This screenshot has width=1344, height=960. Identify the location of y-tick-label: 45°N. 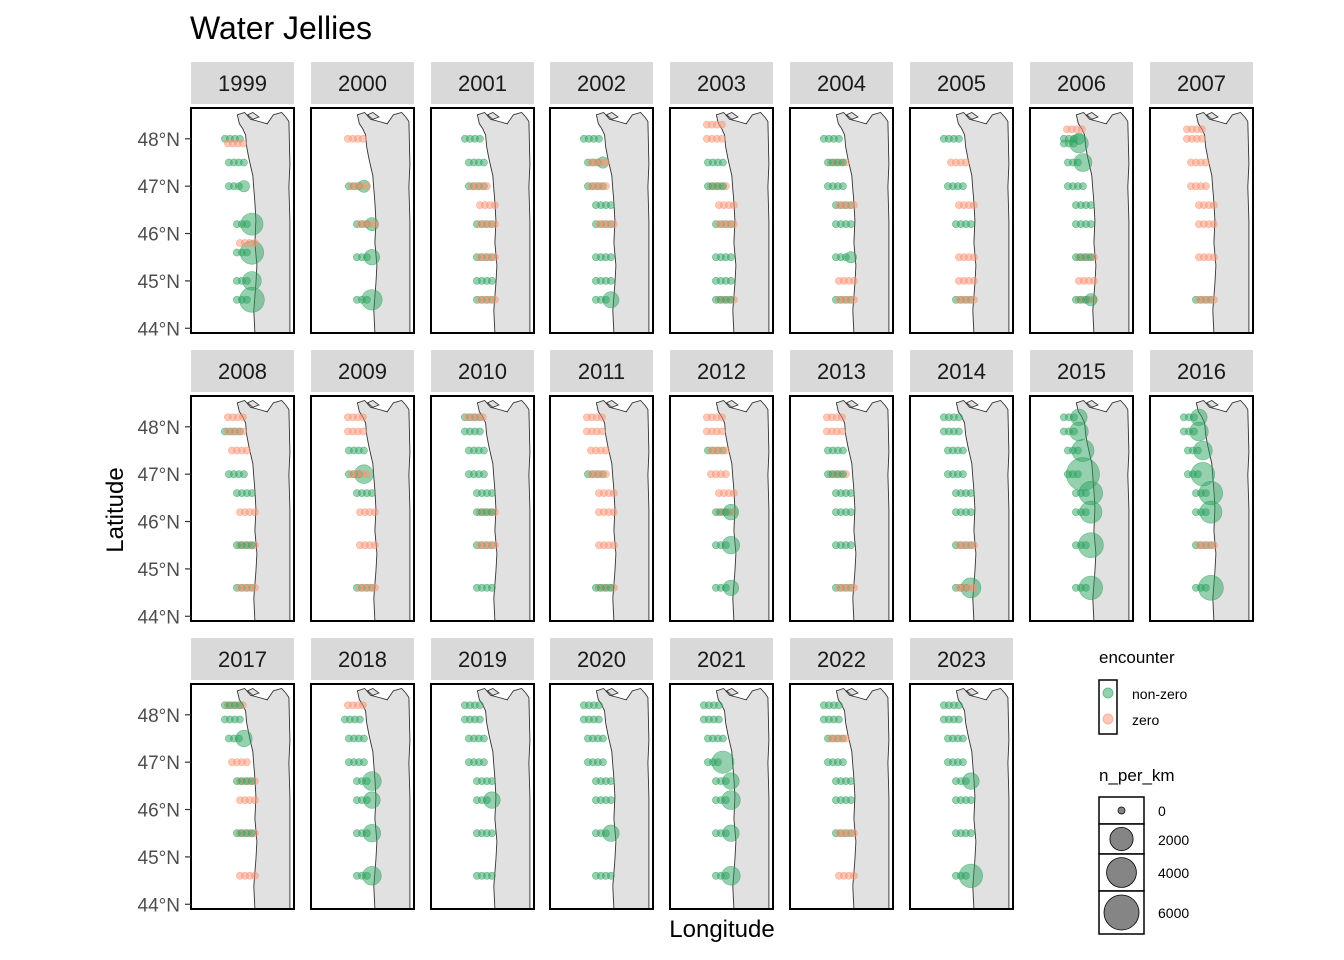
(159, 282).